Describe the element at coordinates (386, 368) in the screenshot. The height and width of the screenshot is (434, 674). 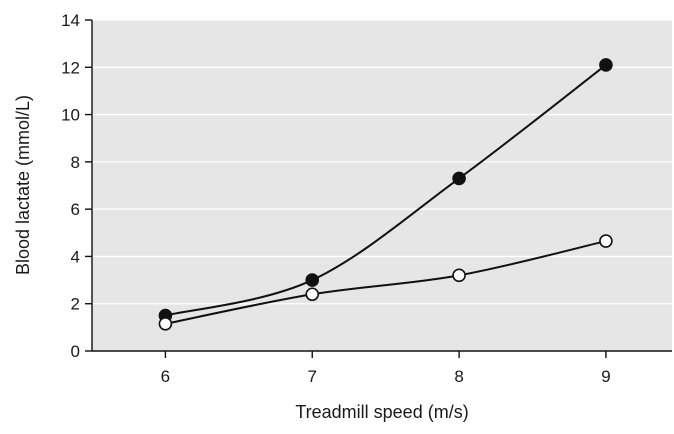
I see `x-ticks: 6 7 8 9` at that location.